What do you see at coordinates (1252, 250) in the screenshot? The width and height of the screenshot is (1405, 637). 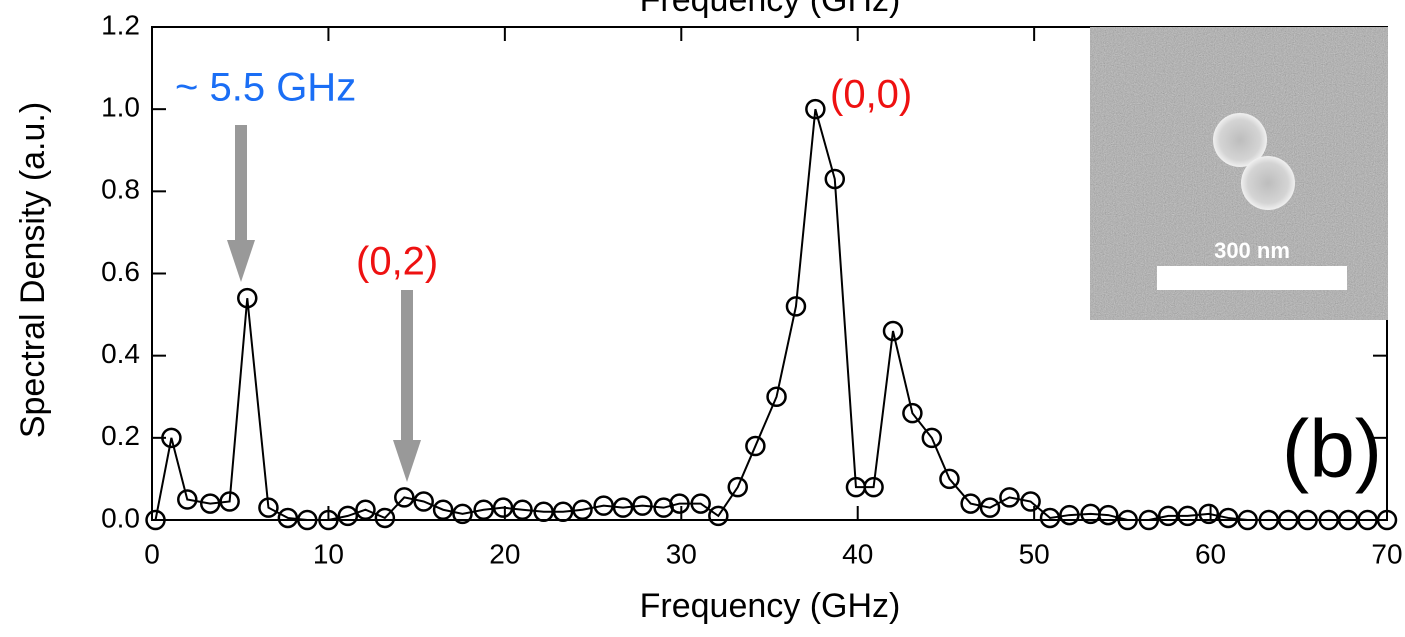 I see `scale-bar-label: 300 nm` at bounding box center [1252, 250].